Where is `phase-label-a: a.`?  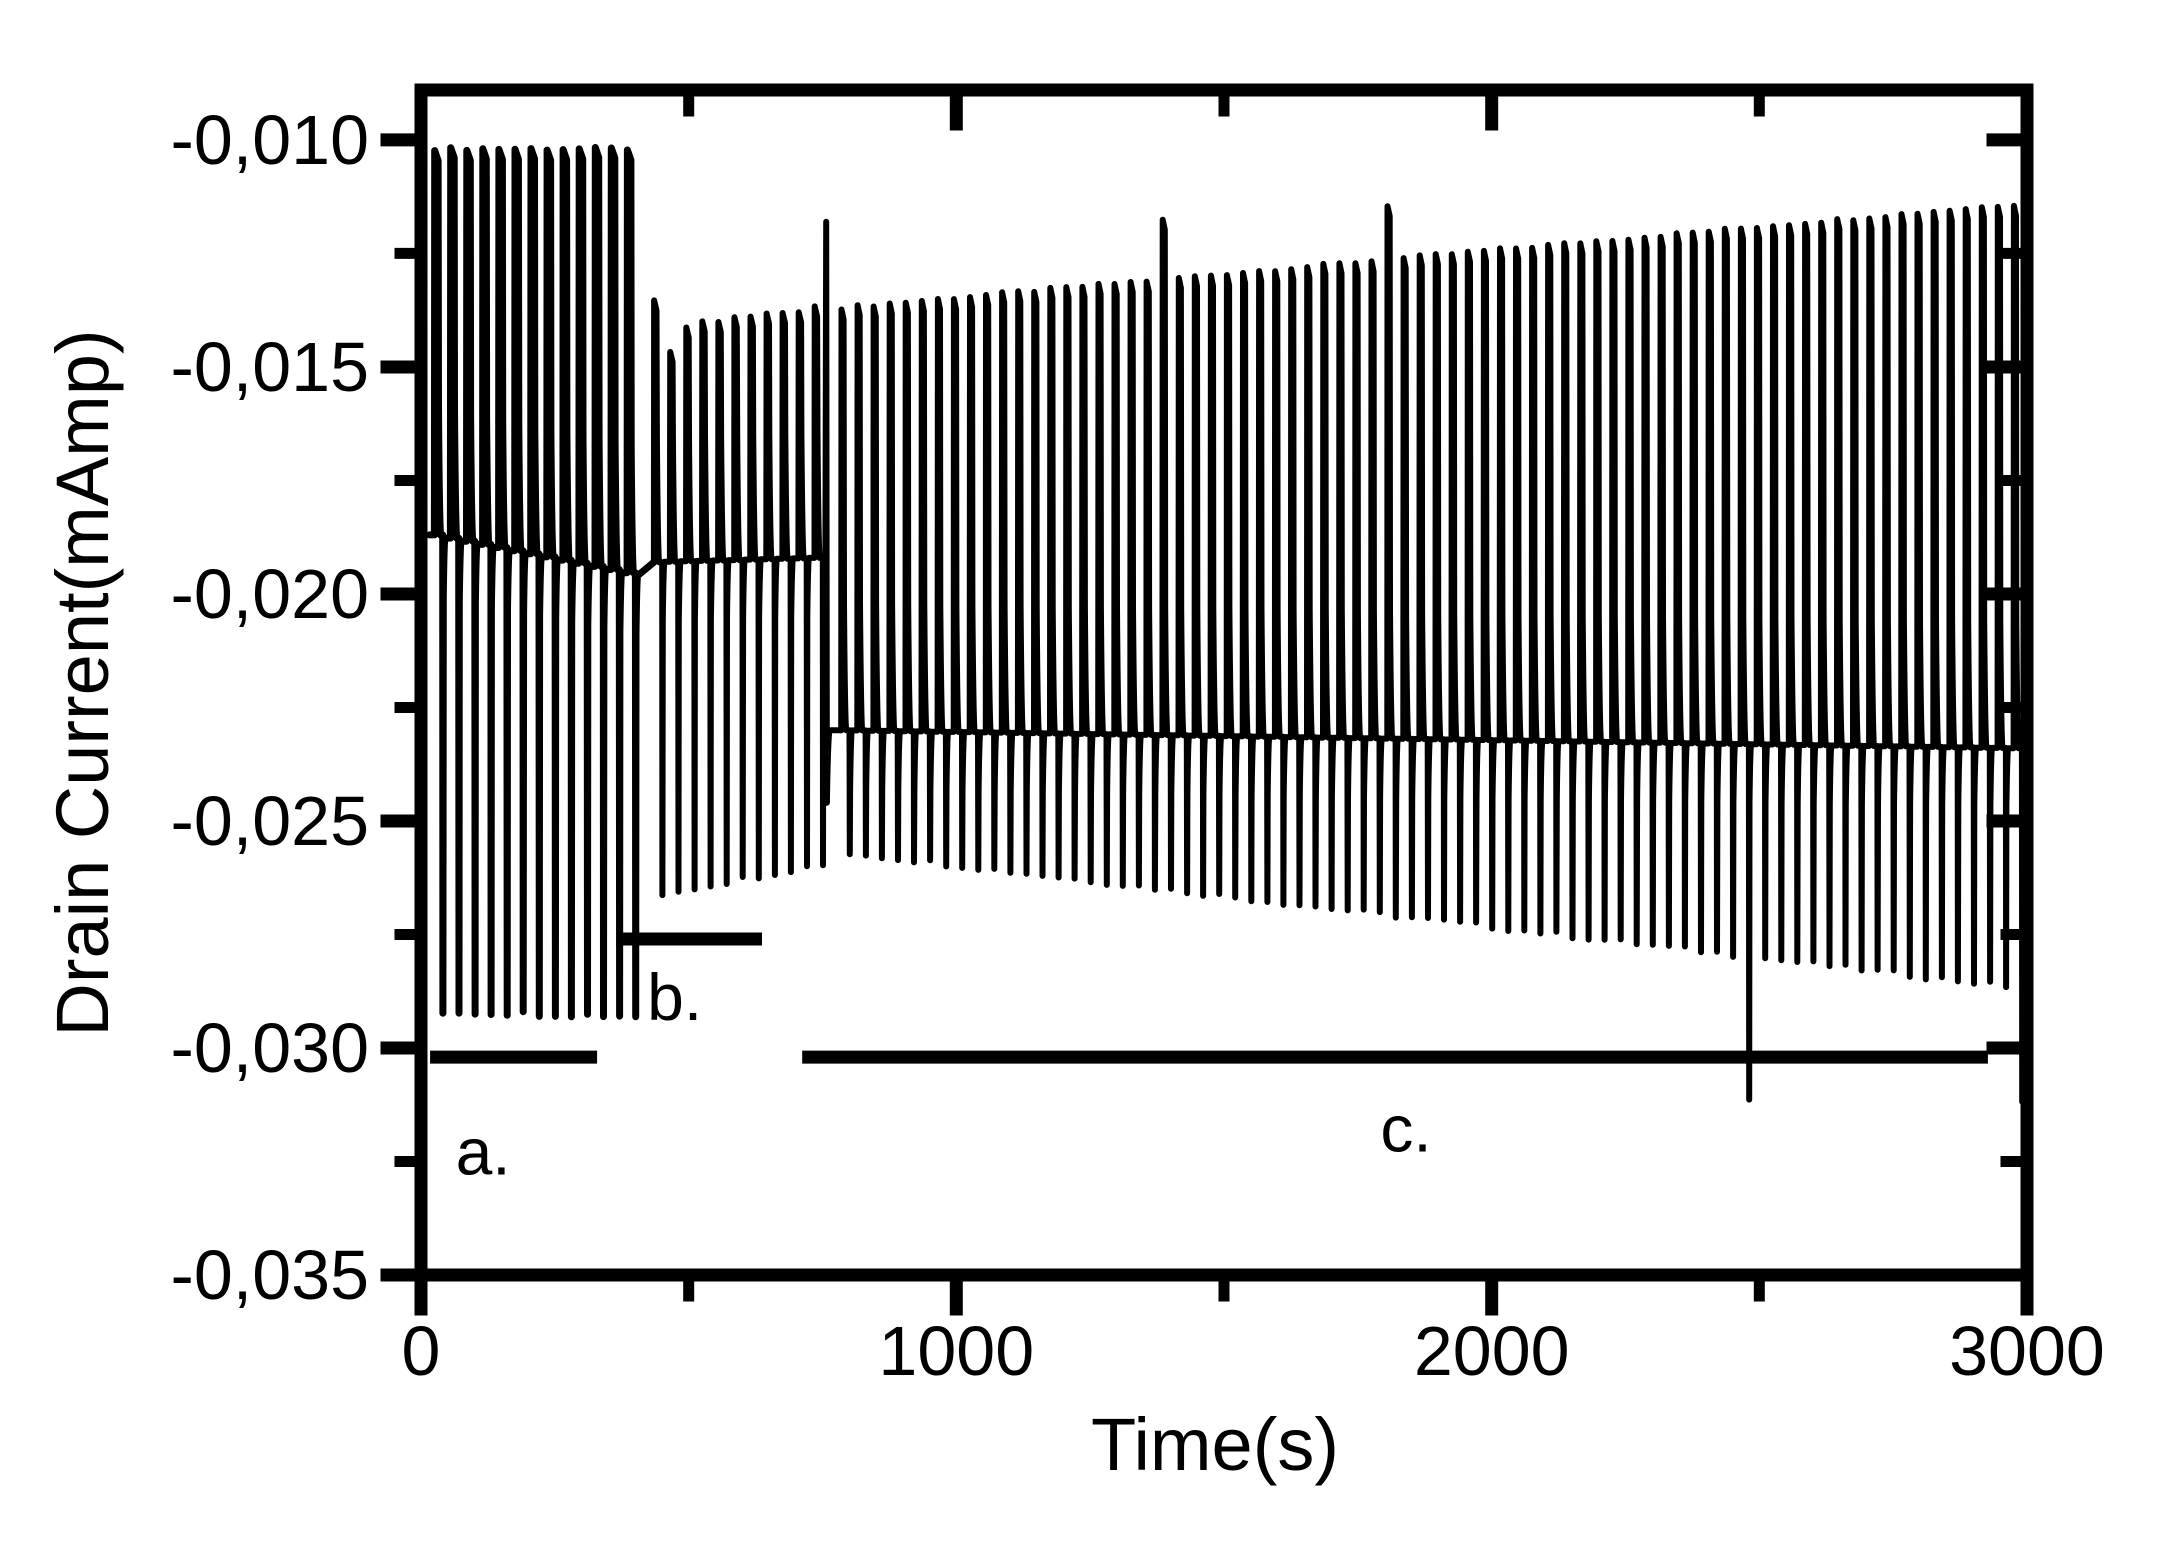
phase-label-a: a. is located at coordinates (483, 1151).